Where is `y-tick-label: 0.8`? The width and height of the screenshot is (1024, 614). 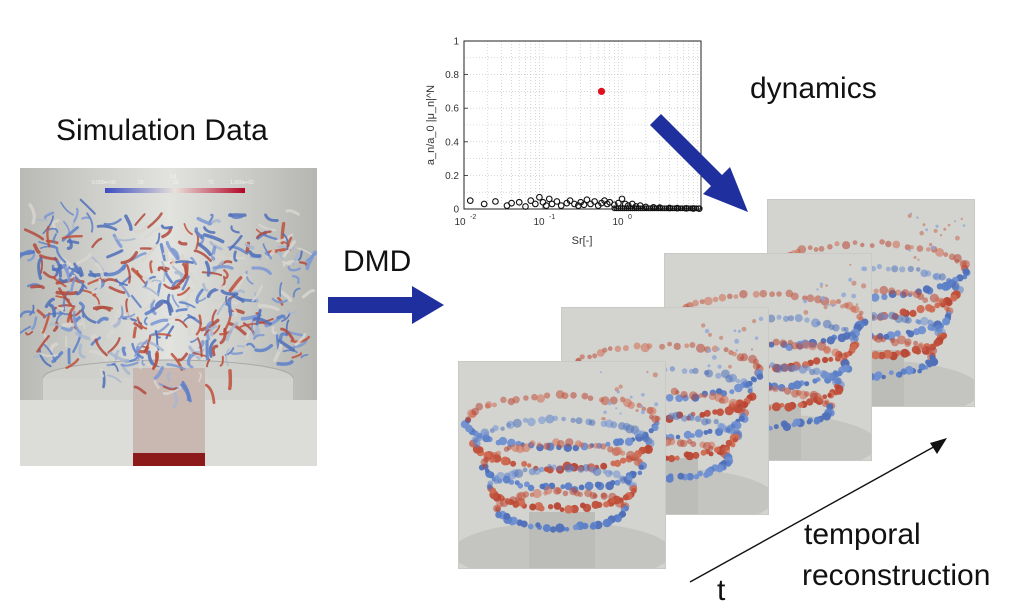
y-tick-label: 0.8 is located at coordinates (452, 75).